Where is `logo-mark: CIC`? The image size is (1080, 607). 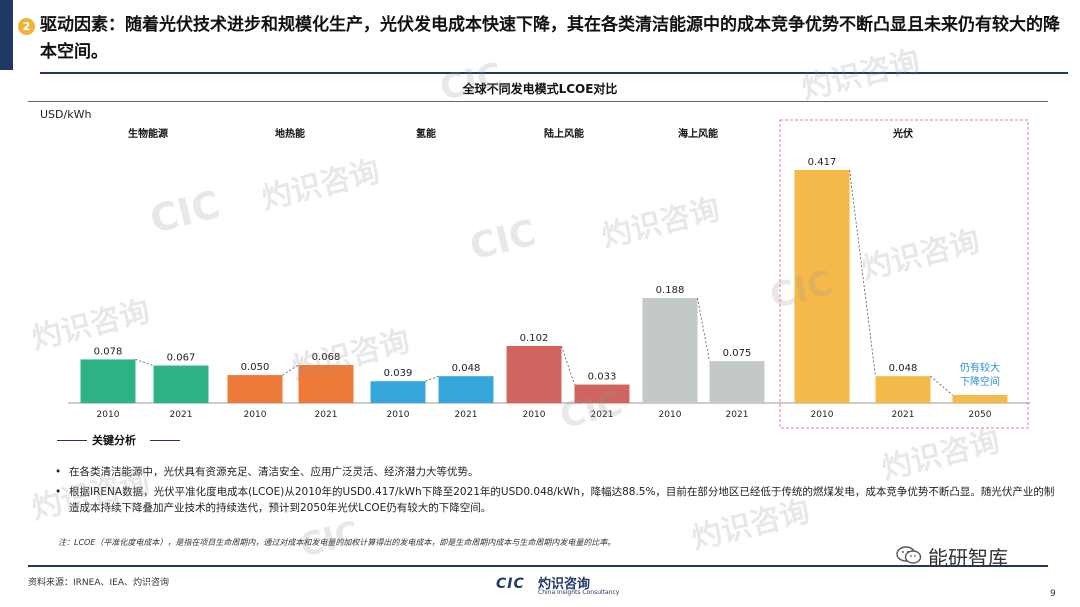
logo-mark: CIC is located at coordinates (510, 584).